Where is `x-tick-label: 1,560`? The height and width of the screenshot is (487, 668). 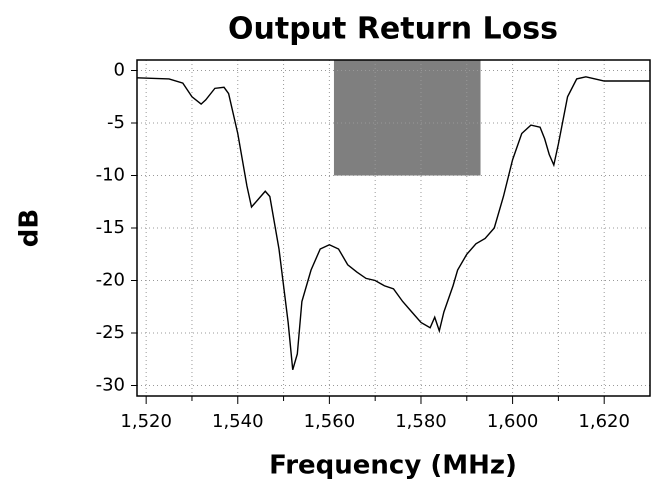
x-tick-label: 1,560 is located at coordinates (330, 421).